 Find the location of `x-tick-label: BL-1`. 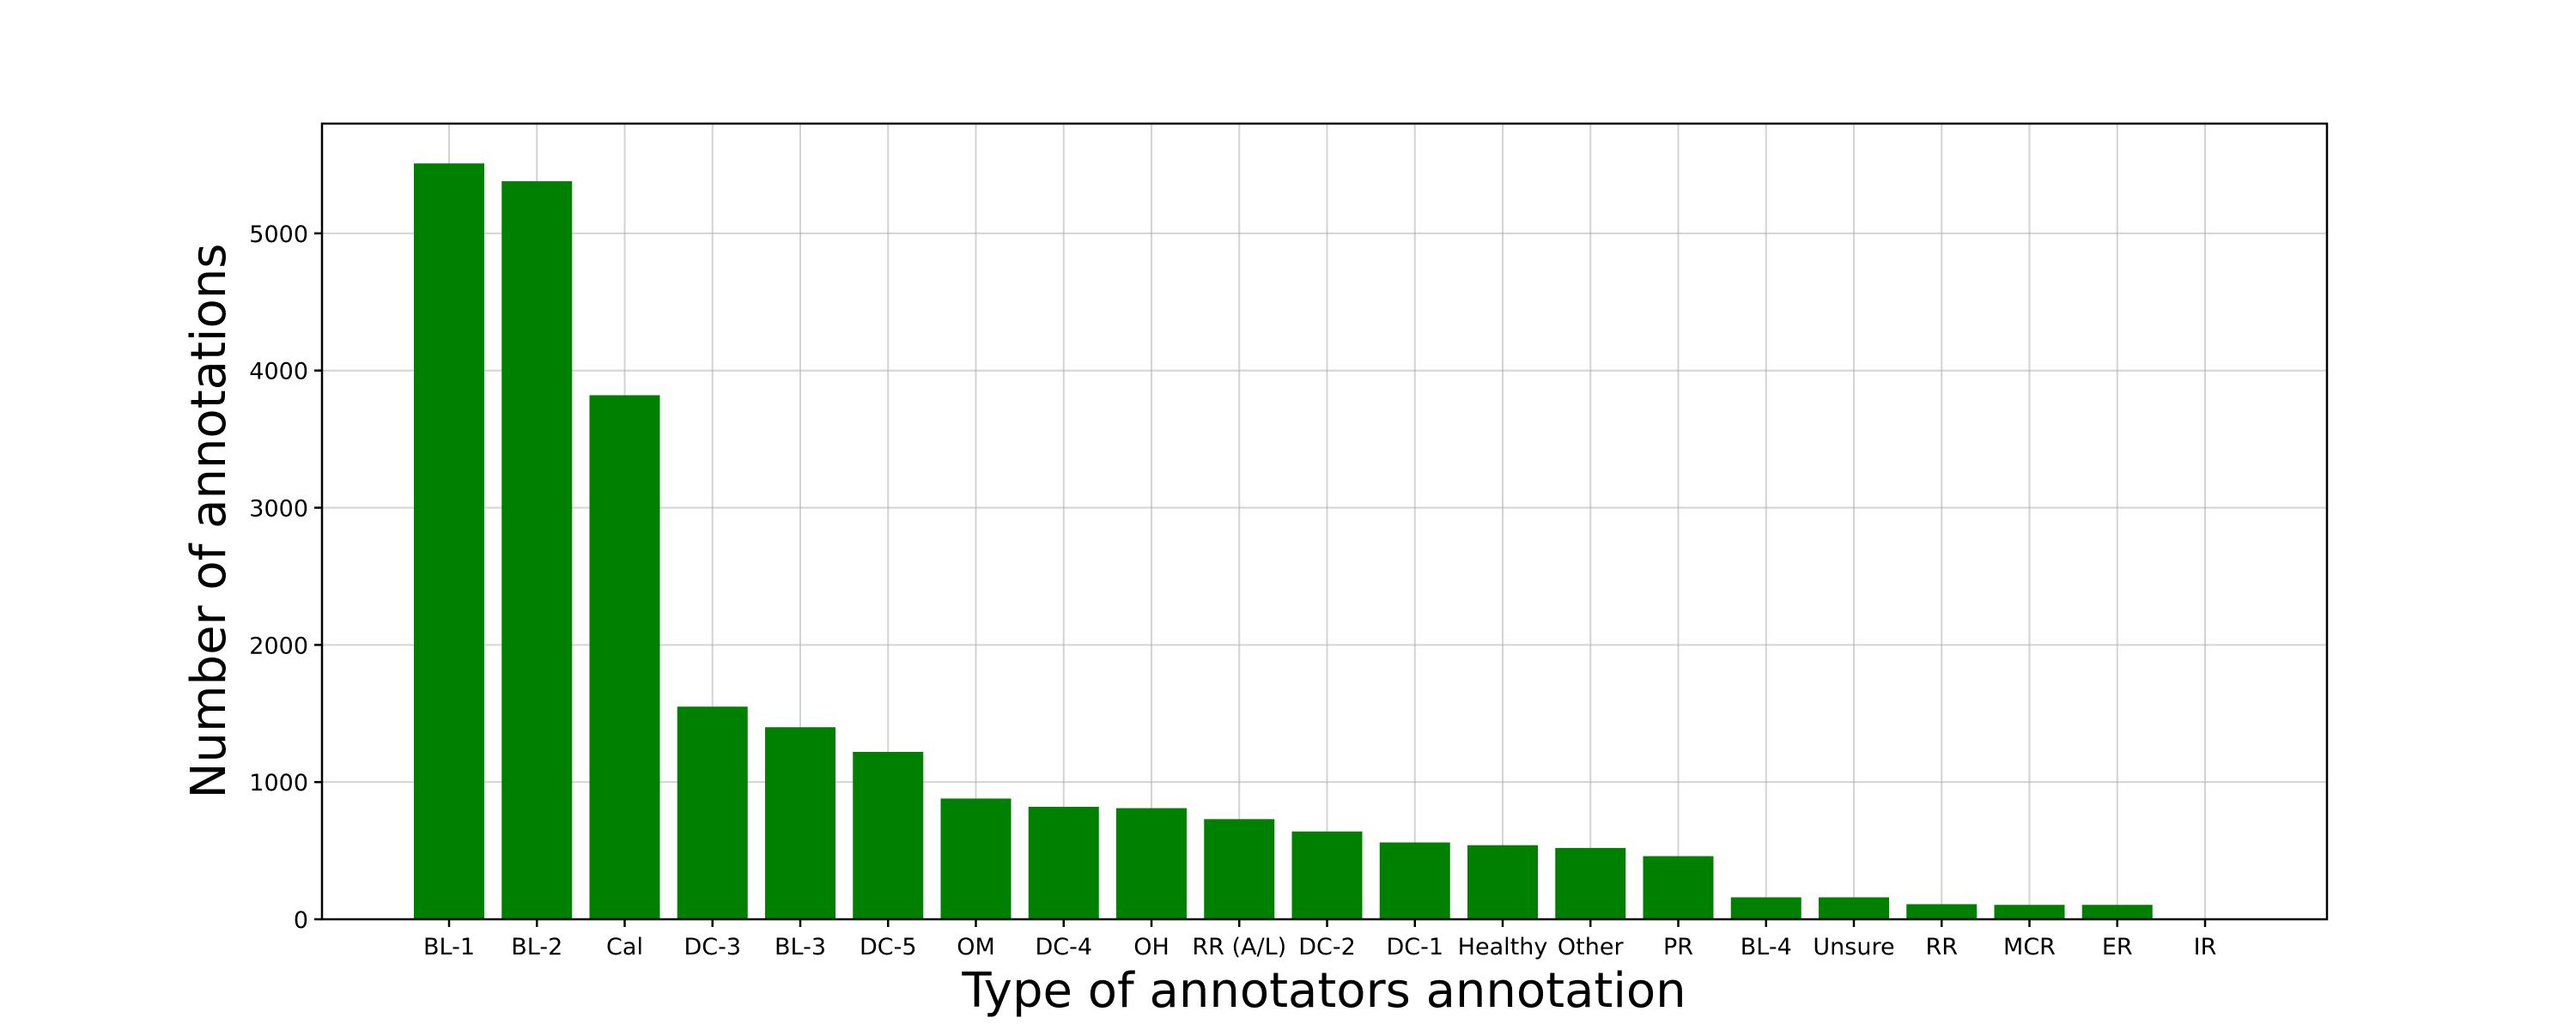

x-tick-label: BL-1 is located at coordinates (449, 947).